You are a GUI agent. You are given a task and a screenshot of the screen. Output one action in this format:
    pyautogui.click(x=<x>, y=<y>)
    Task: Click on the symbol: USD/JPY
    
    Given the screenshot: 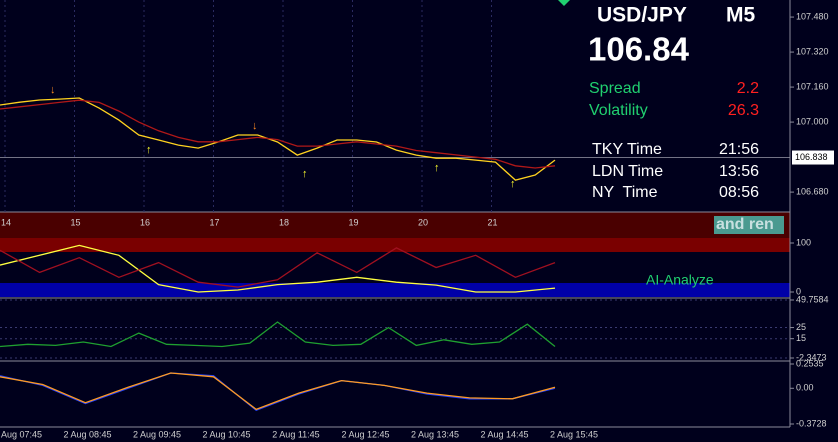 What is the action you would take?
    pyautogui.click(x=642, y=15)
    